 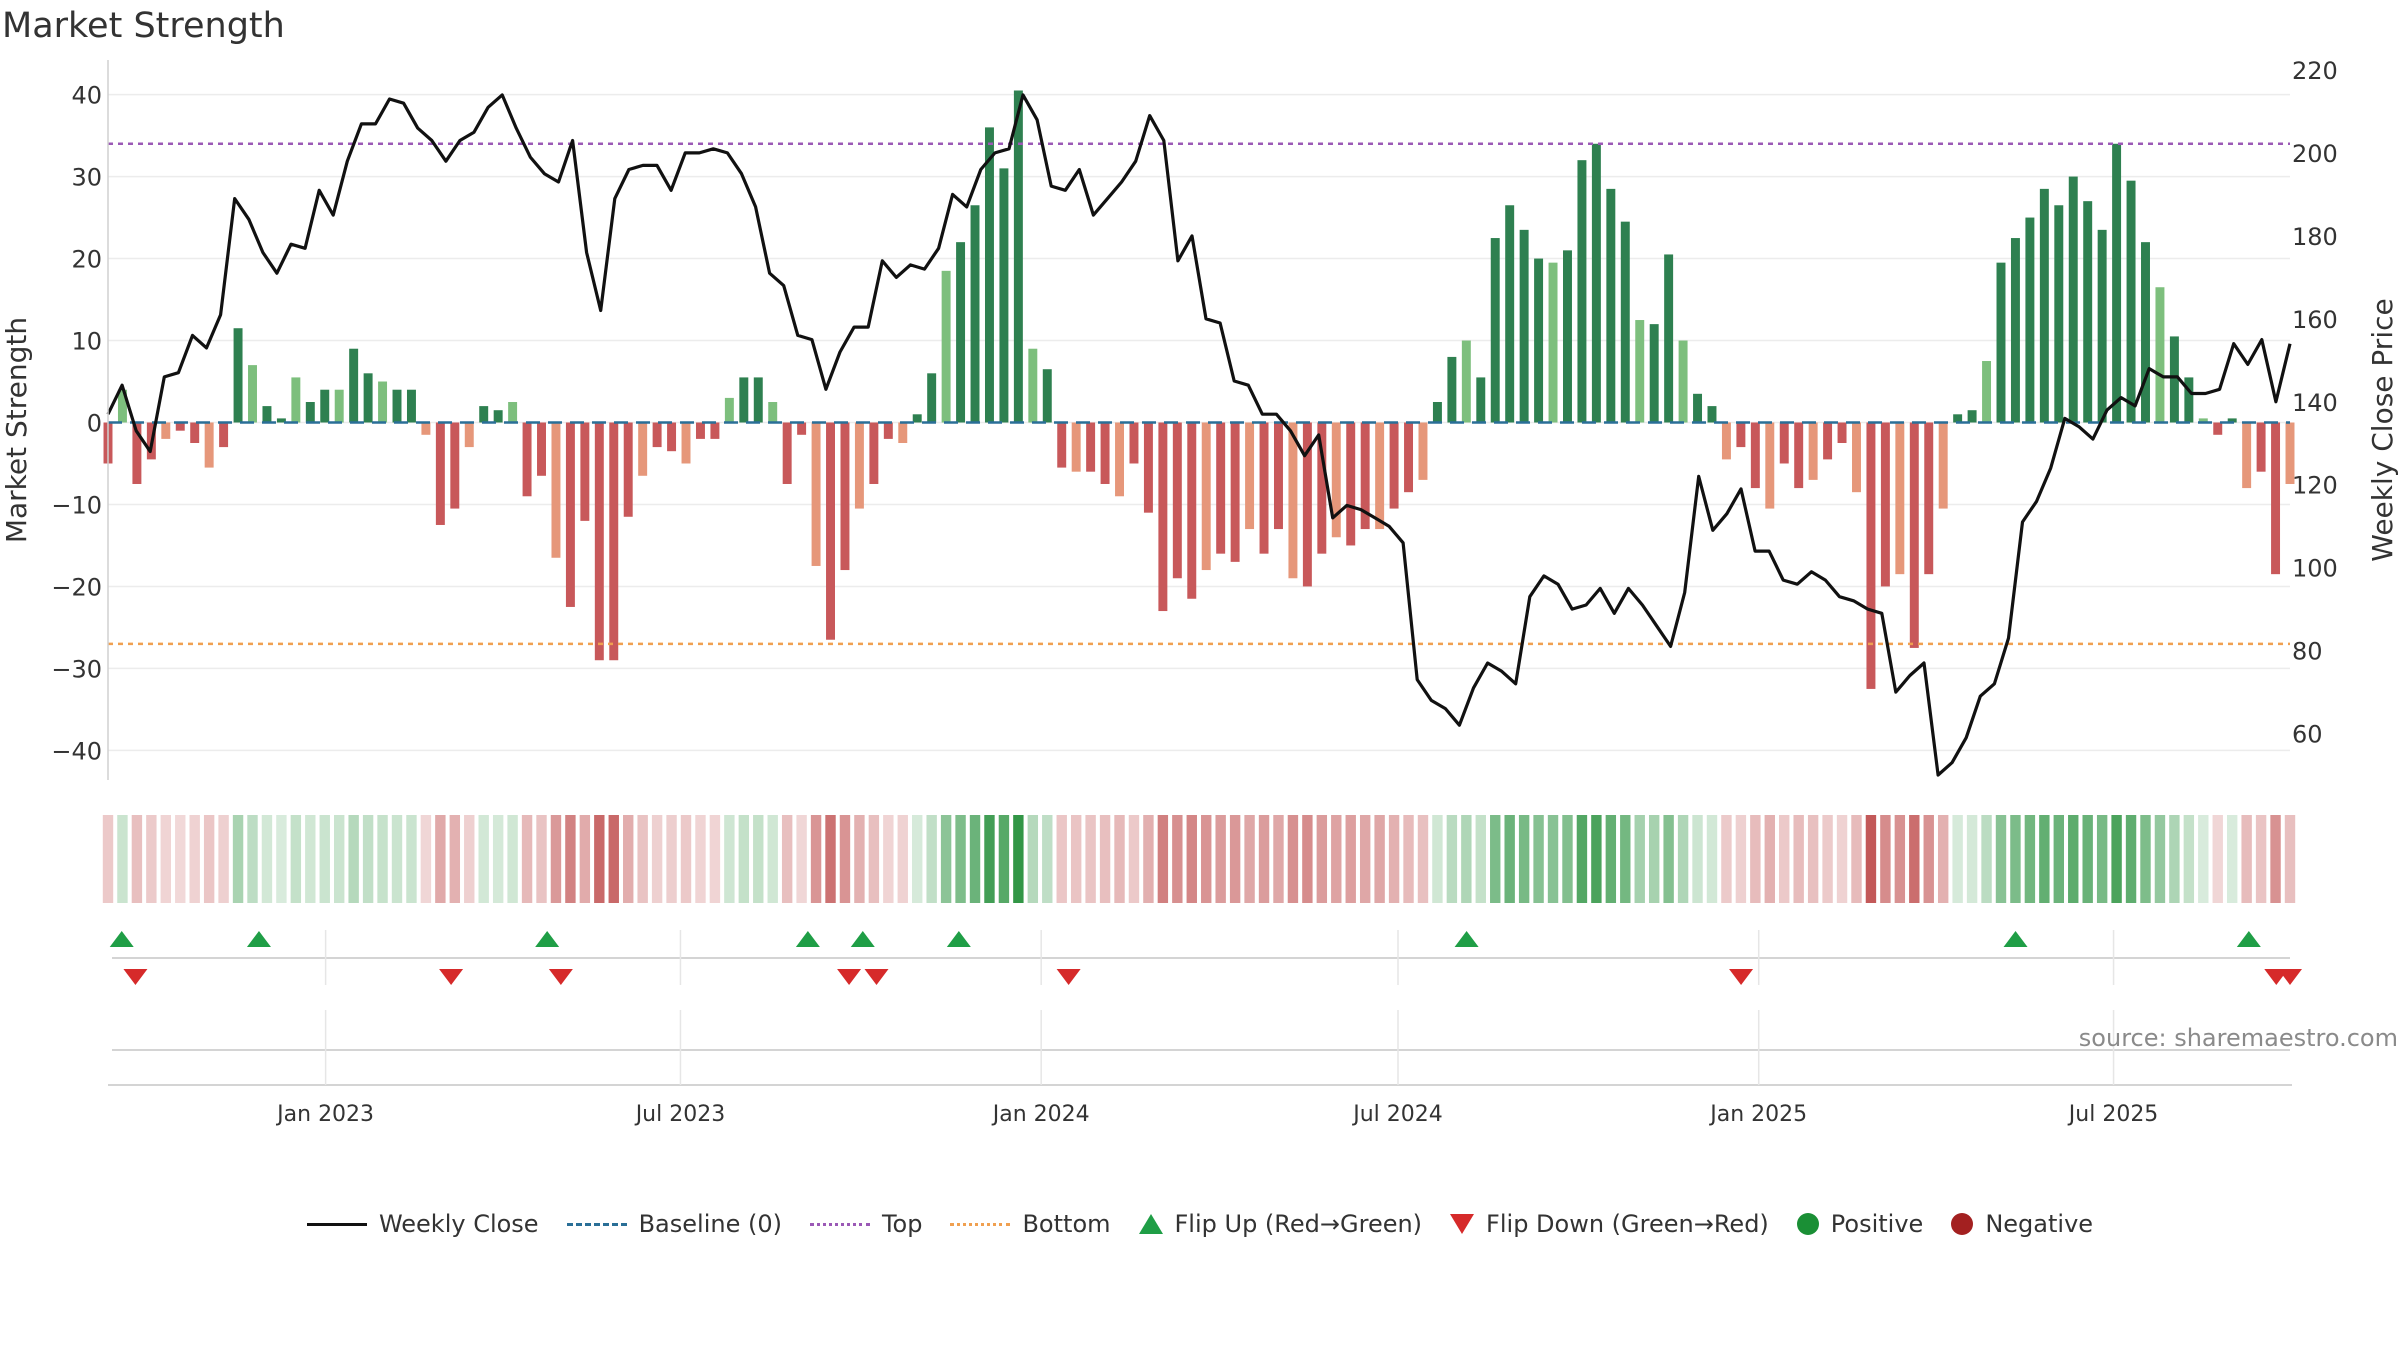 I want to click on bottom-line-icon, so click(x=980, y=1224).